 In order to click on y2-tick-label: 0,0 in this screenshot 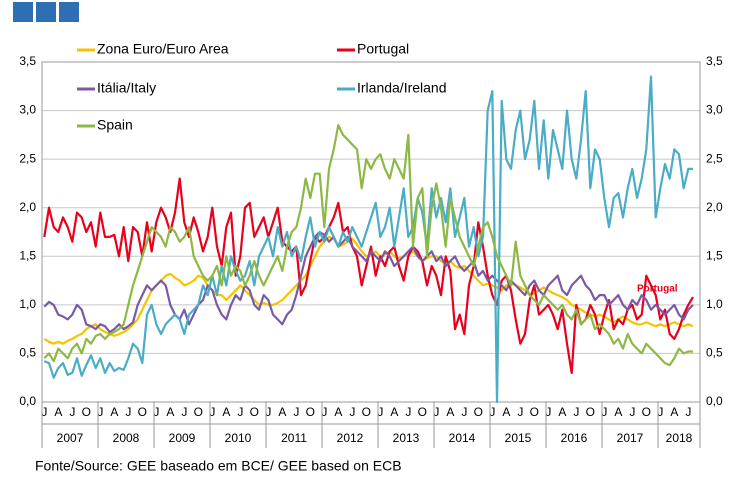, I will do `click(714, 401)`.